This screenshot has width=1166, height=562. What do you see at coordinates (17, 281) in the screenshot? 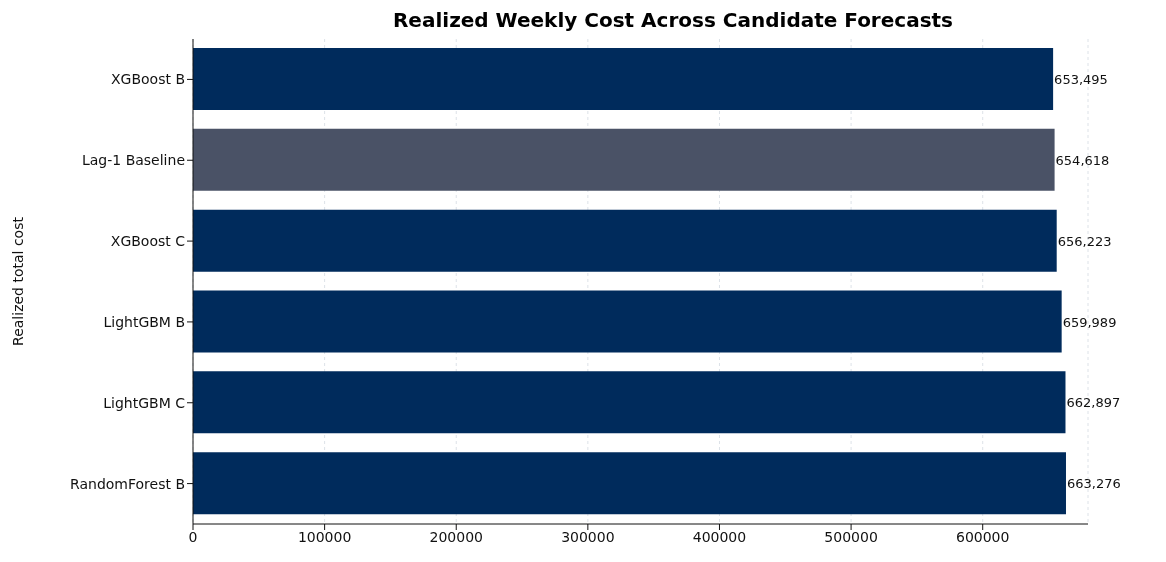
I see `y-axis-title: Realized total cost` at bounding box center [17, 281].